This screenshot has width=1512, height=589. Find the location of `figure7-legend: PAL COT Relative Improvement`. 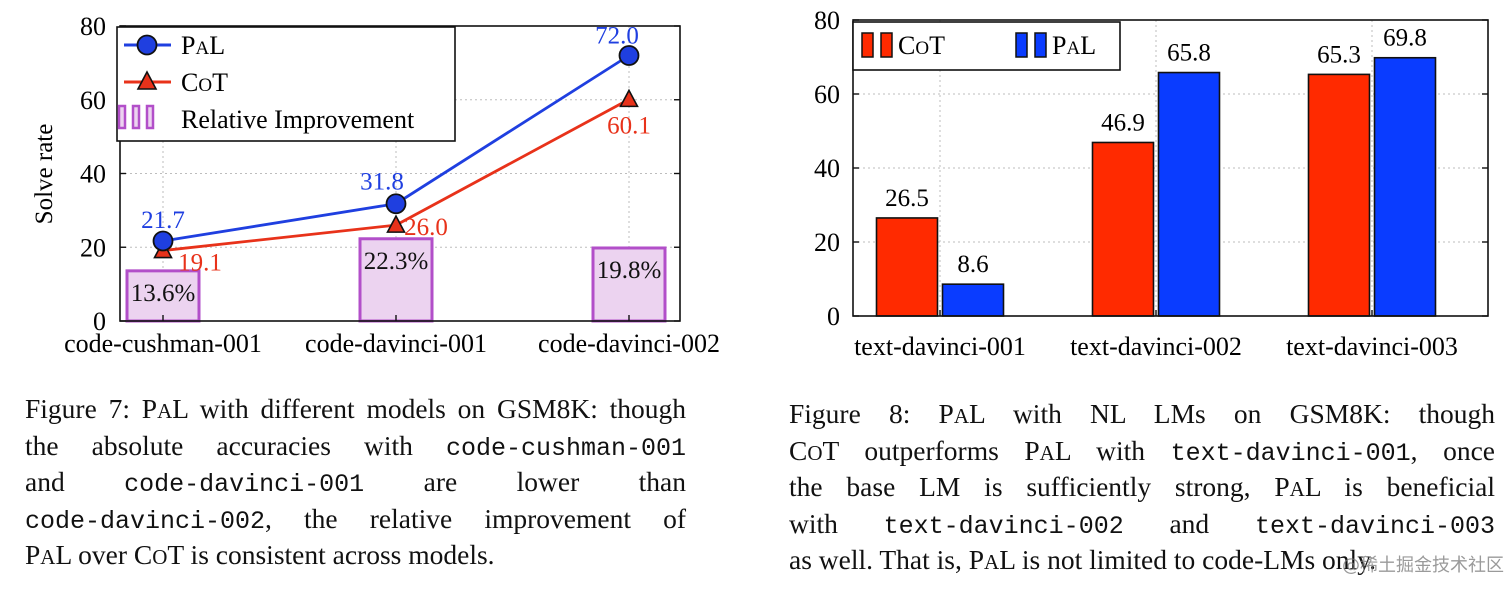

figure7-legend: PAL COT Relative Improvement is located at coordinates (286, 84).